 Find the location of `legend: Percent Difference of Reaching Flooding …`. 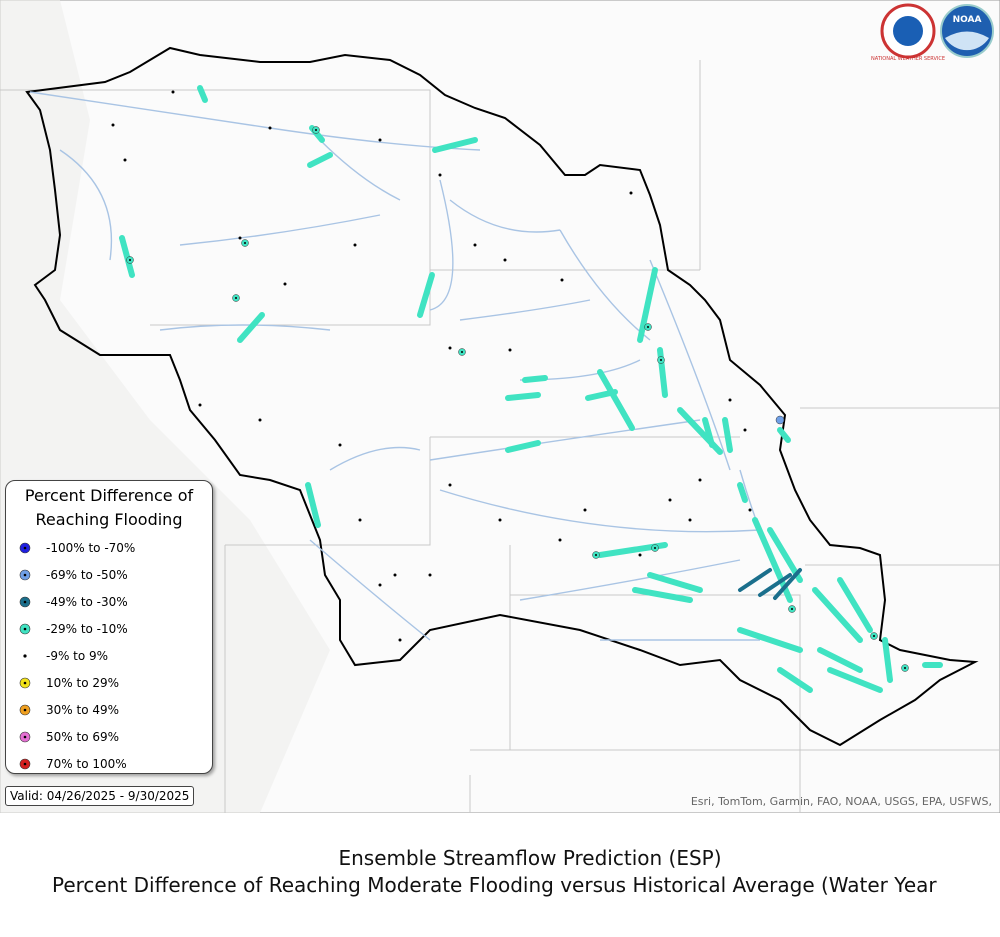

legend: Percent Difference of Reaching Flooding … is located at coordinates (109, 627).